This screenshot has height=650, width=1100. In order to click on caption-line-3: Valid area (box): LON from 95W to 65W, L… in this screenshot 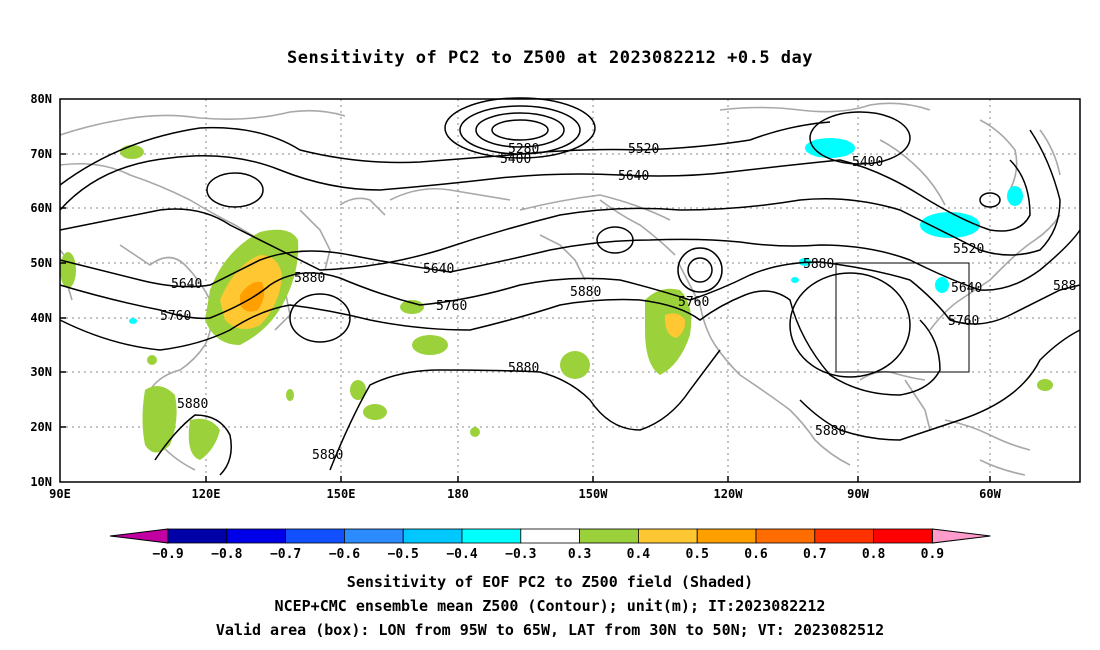, I will do `click(550, 630)`.